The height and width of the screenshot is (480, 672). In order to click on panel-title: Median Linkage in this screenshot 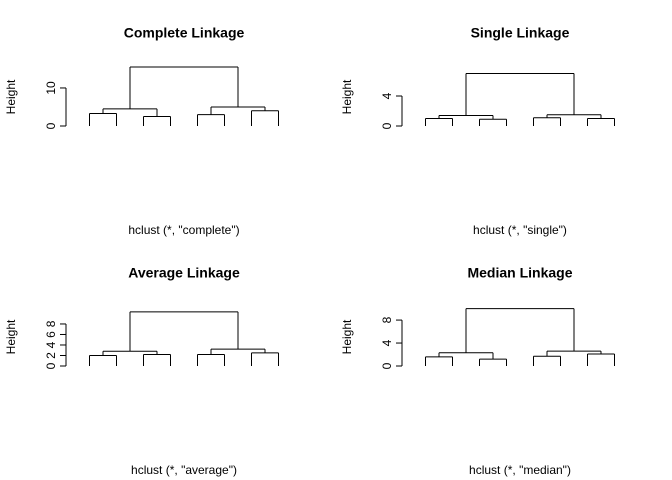, I will do `click(519, 273)`.